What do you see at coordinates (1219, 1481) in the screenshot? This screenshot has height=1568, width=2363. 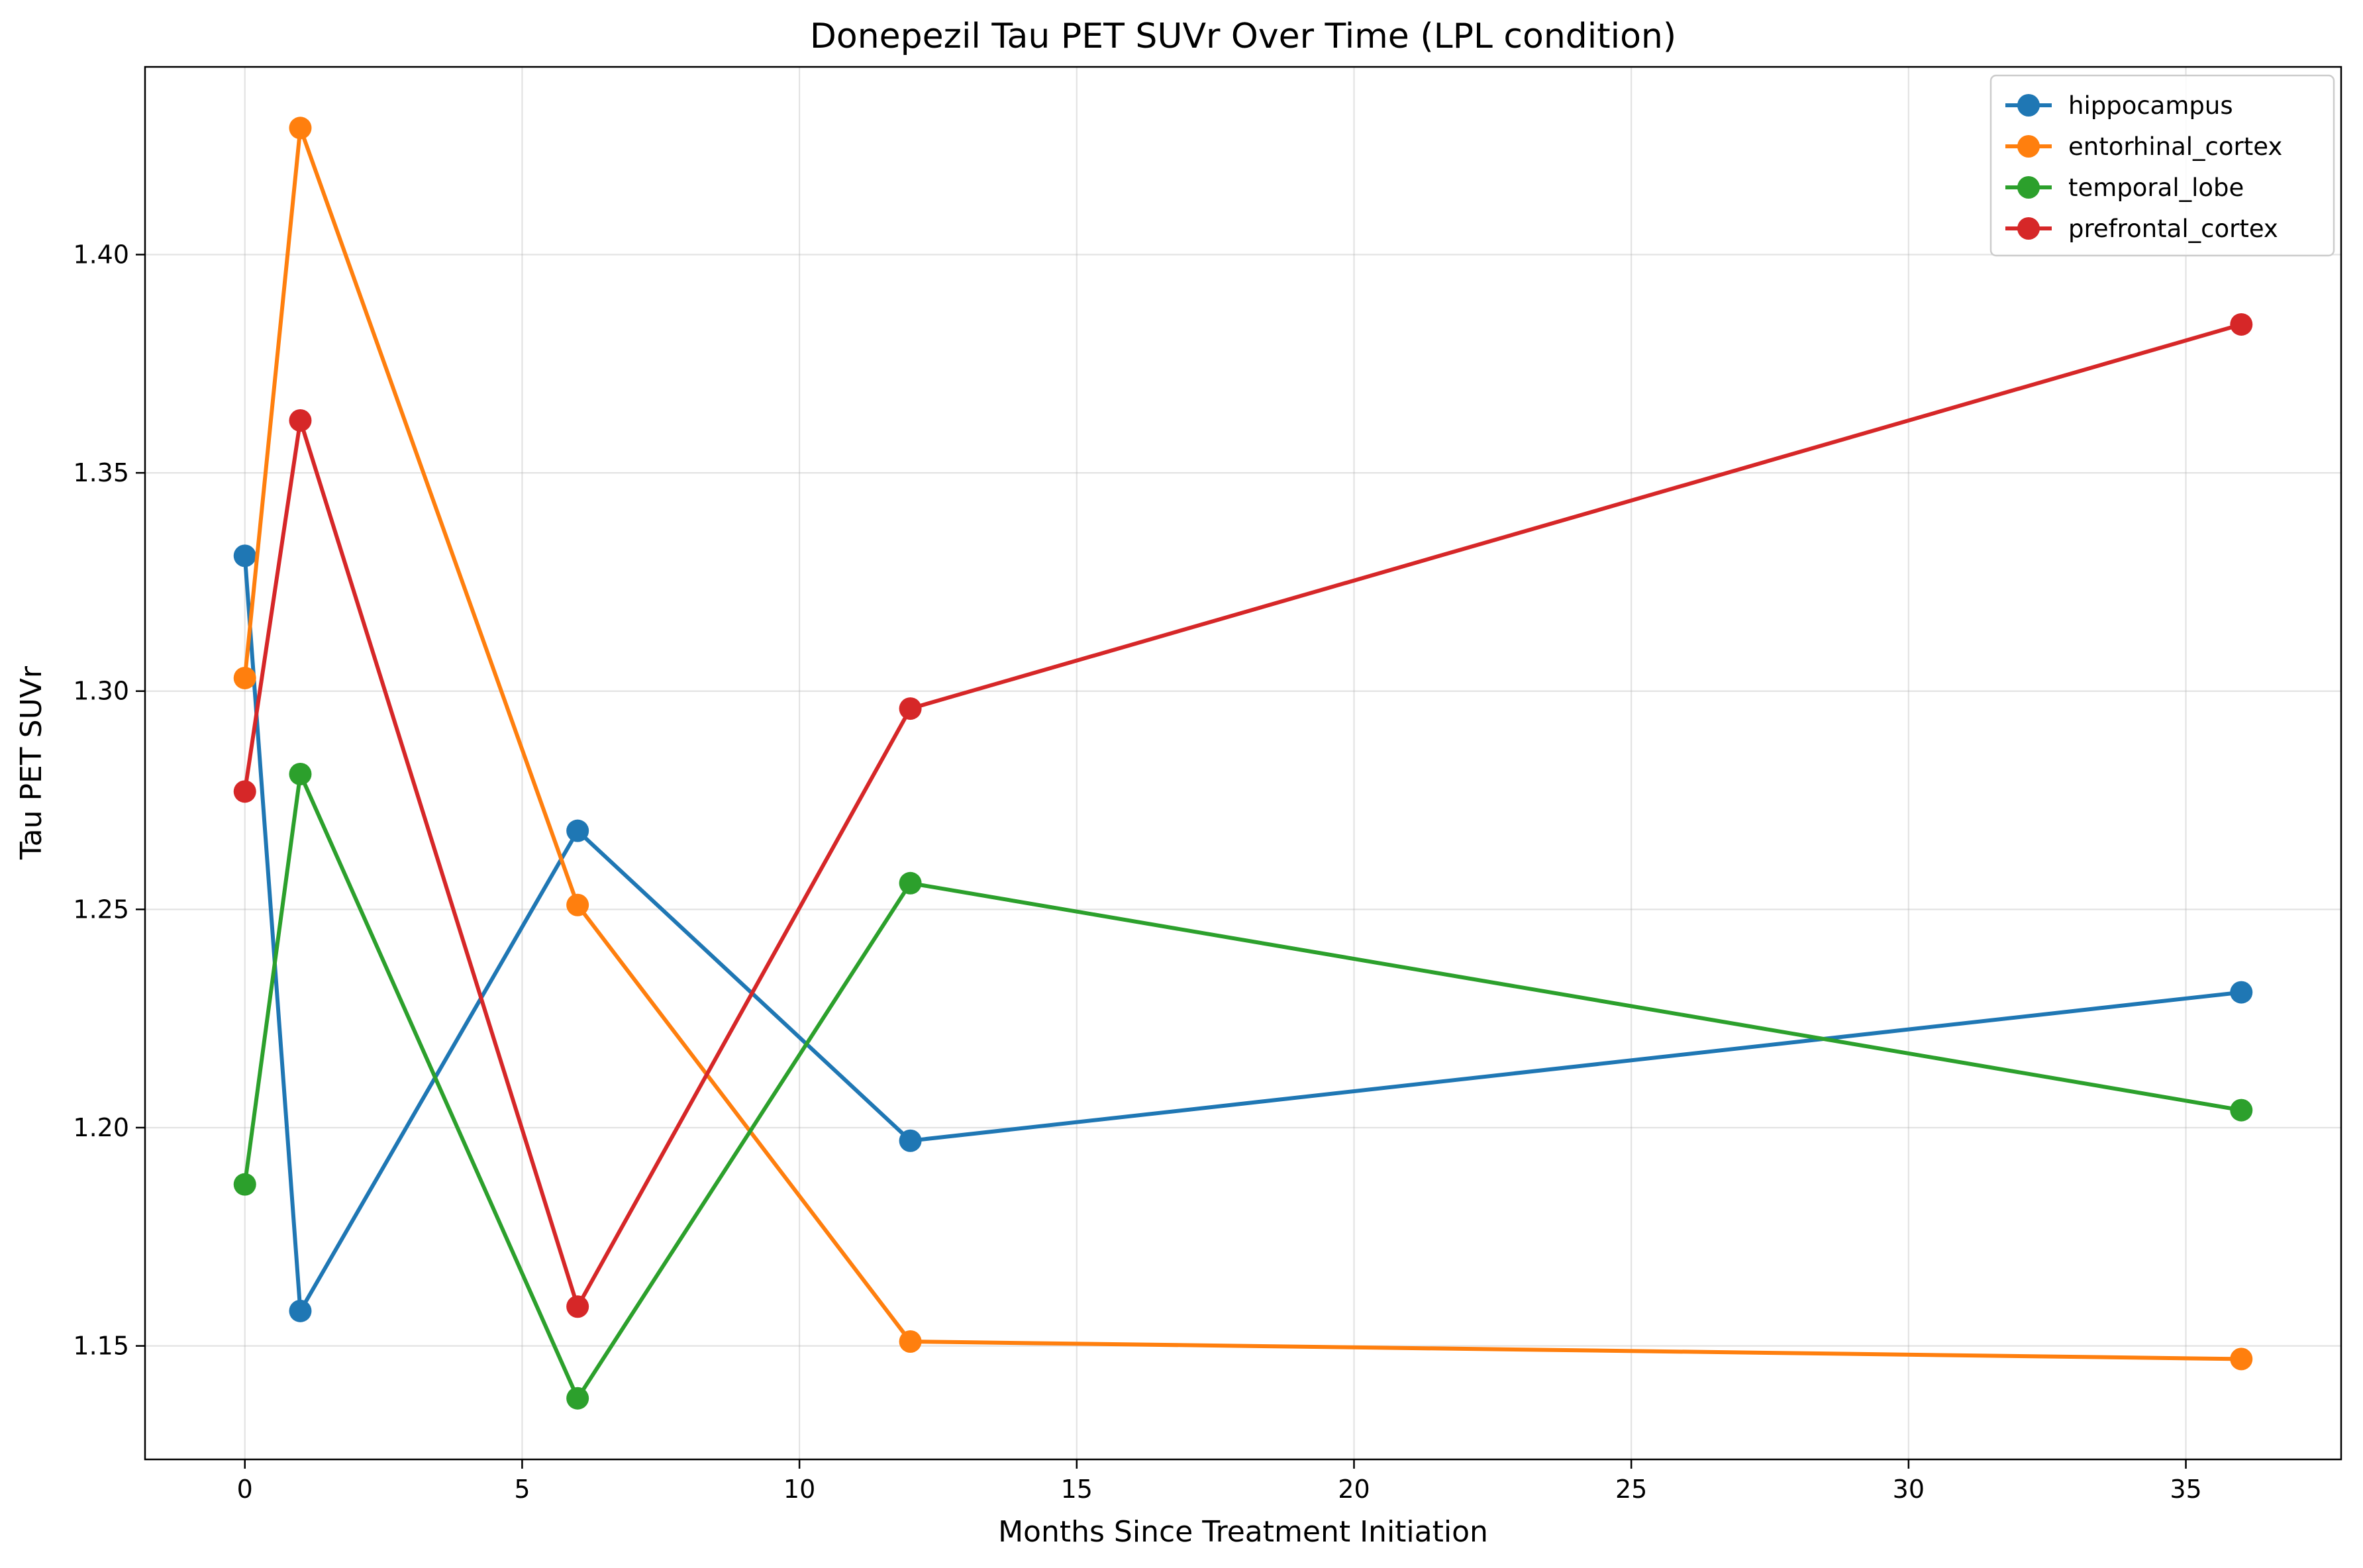 I see `x-axis: 0 5 10 15 20 25 30 35` at bounding box center [1219, 1481].